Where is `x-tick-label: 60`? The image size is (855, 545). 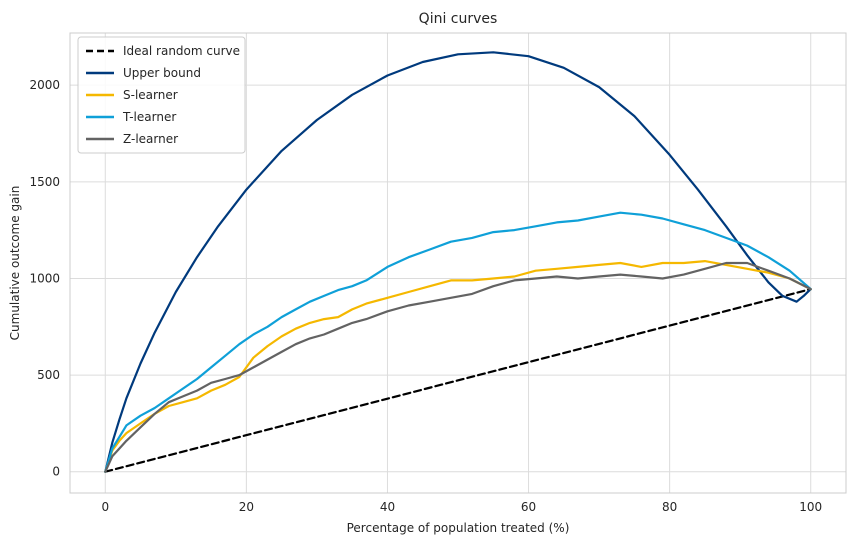
x-tick-label: 60 is located at coordinates (528, 507).